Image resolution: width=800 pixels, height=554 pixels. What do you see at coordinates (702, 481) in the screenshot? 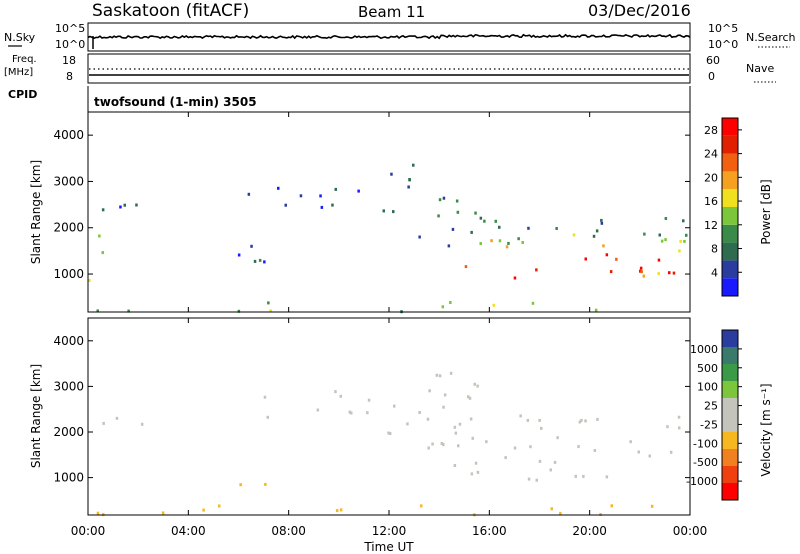
I see `colorbar-tick-label: -1000` at bounding box center [702, 481].